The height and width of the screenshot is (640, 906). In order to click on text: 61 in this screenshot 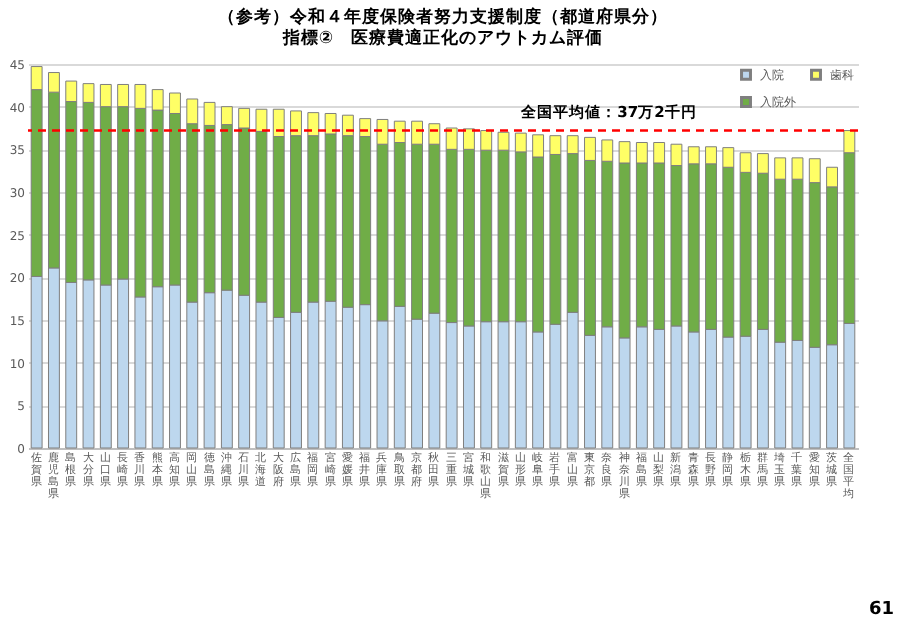, I will do `click(881, 610)`.